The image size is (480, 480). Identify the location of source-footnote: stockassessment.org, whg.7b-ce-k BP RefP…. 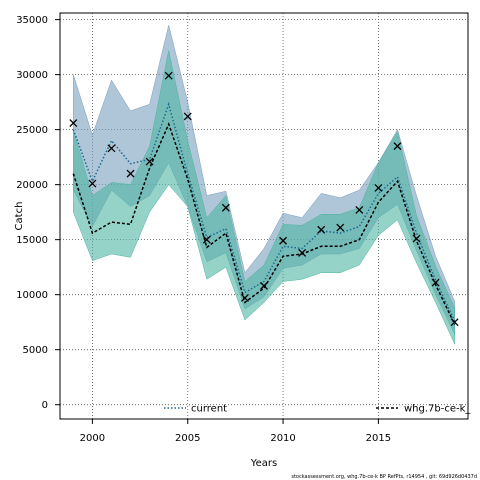
(384, 477).